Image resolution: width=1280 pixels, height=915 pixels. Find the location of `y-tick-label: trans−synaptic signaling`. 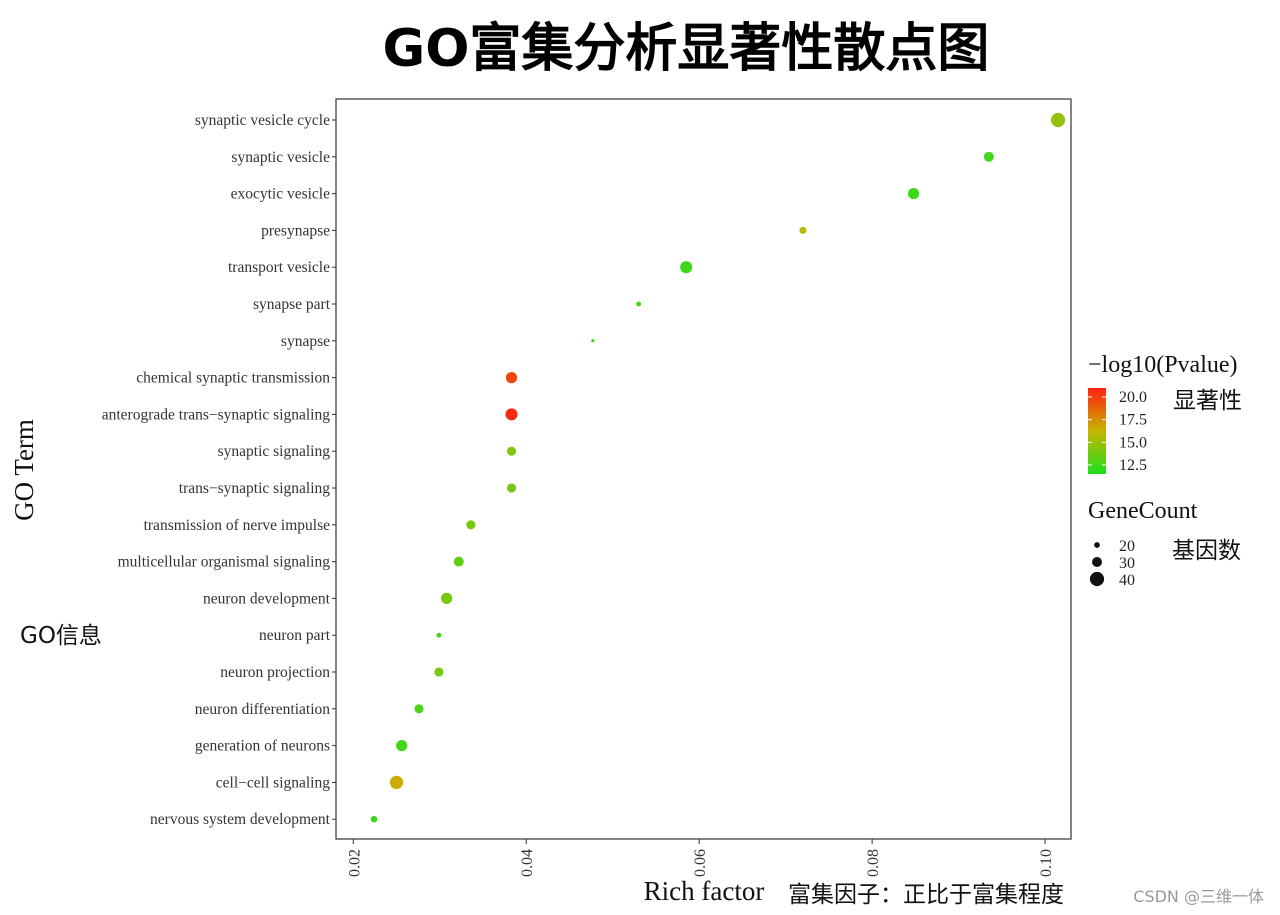

y-tick-label: trans−synaptic signaling is located at coordinates (254, 488).